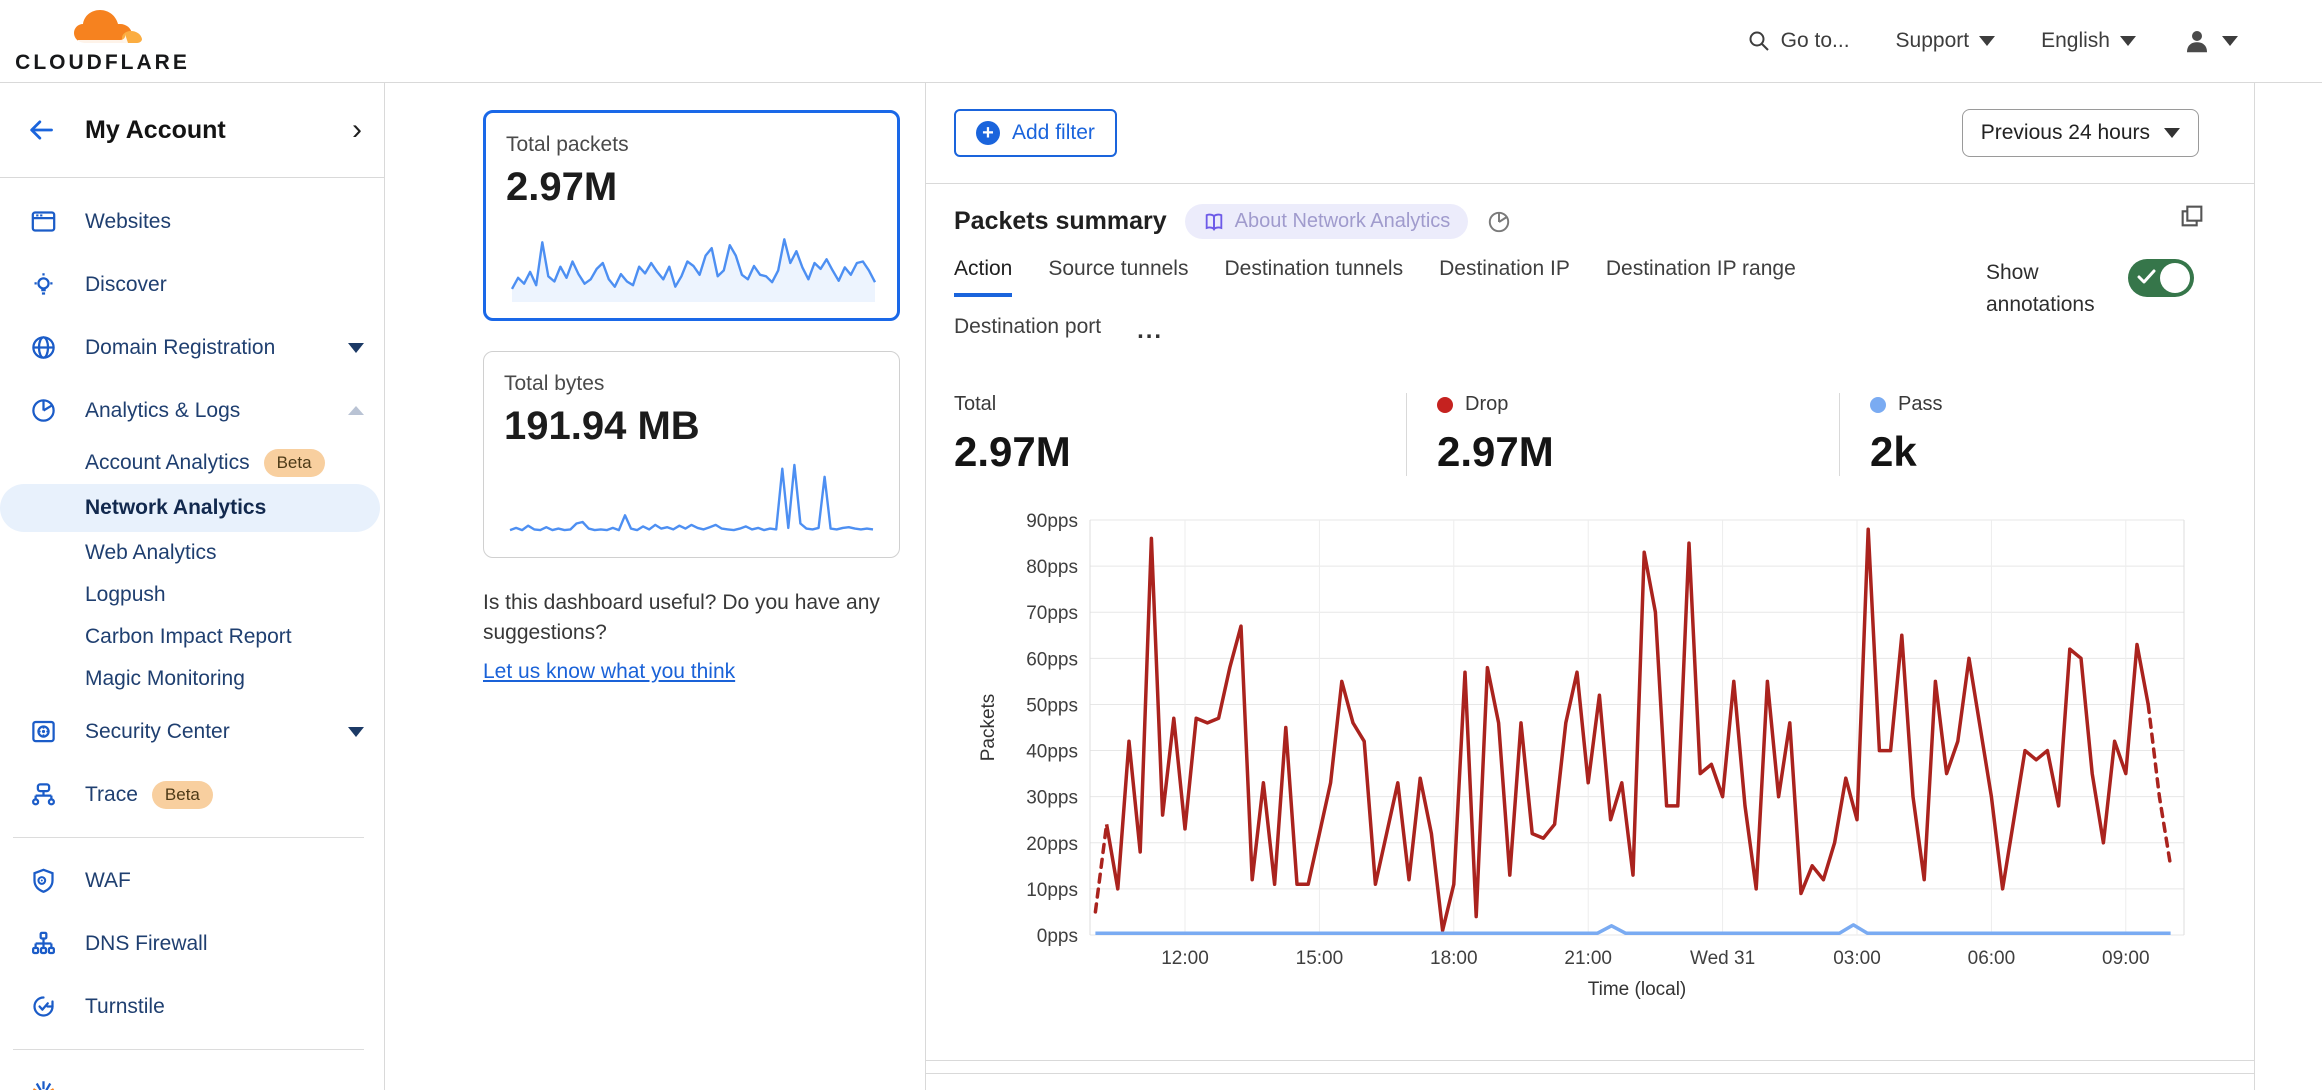 The width and height of the screenshot is (2322, 1090). I want to click on card-value: 2.97M, so click(562, 187).